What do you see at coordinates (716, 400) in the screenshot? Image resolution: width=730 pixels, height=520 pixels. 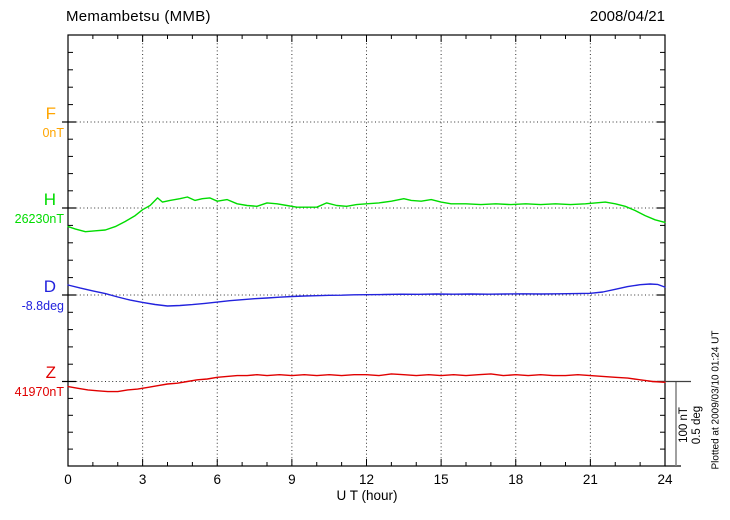 I see `plotted-at-note: Plotted at 2009/03/10 01:24 UT` at bounding box center [716, 400].